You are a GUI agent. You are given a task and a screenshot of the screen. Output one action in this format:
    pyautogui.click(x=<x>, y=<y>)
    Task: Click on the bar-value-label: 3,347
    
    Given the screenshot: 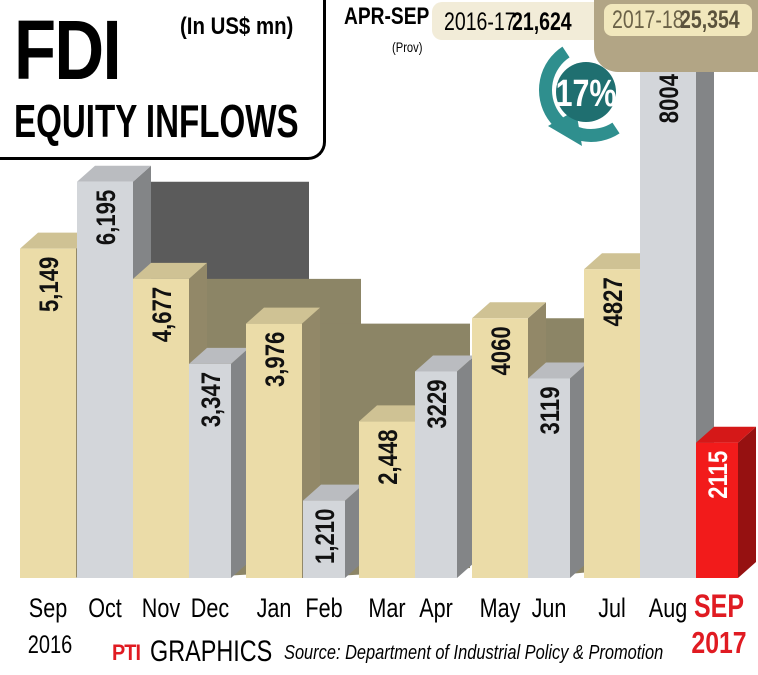 What is the action you would take?
    pyautogui.click(x=212, y=399)
    